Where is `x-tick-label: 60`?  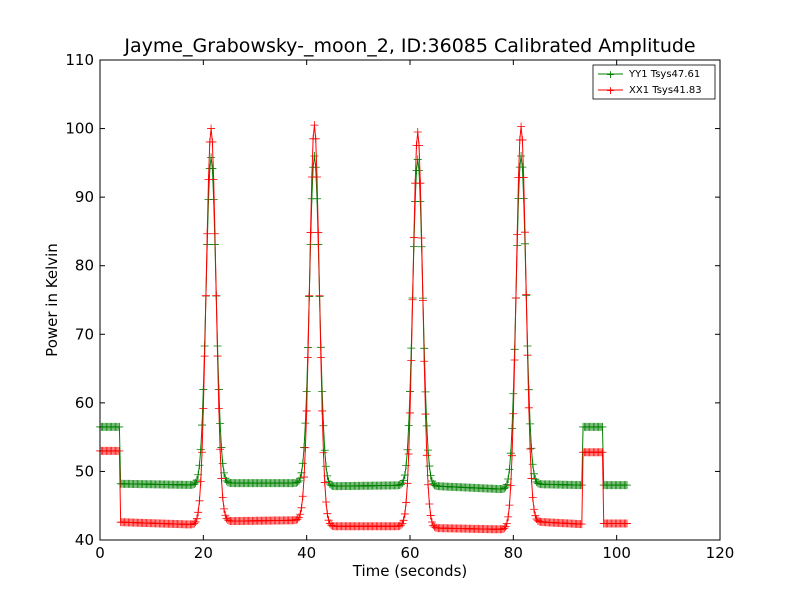
x-tick-label: 60 is located at coordinates (409, 553).